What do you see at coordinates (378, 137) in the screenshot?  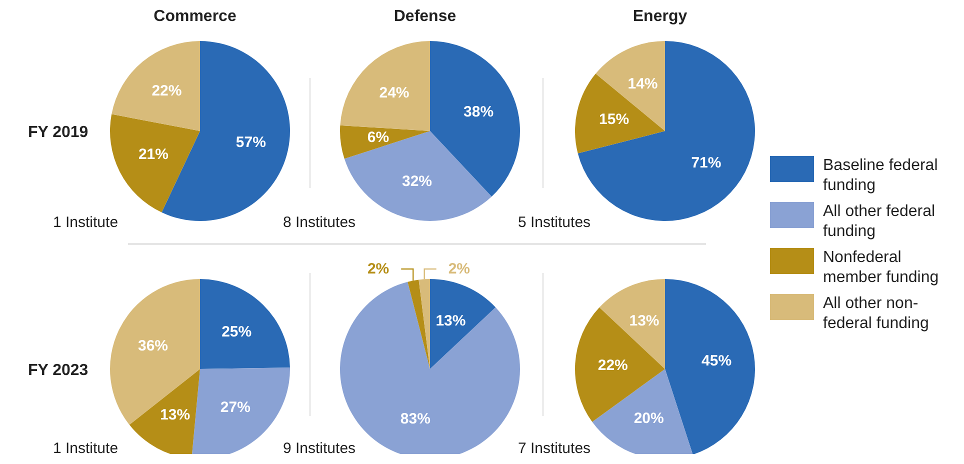 I see `data-label: 6%` at bounding box center [378, 137].